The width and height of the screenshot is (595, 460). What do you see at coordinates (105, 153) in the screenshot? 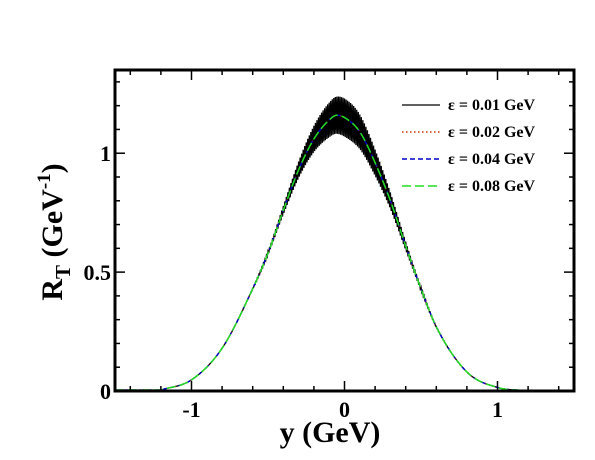
I see `y-tick-label: 1` at bounding box center [105, 153].